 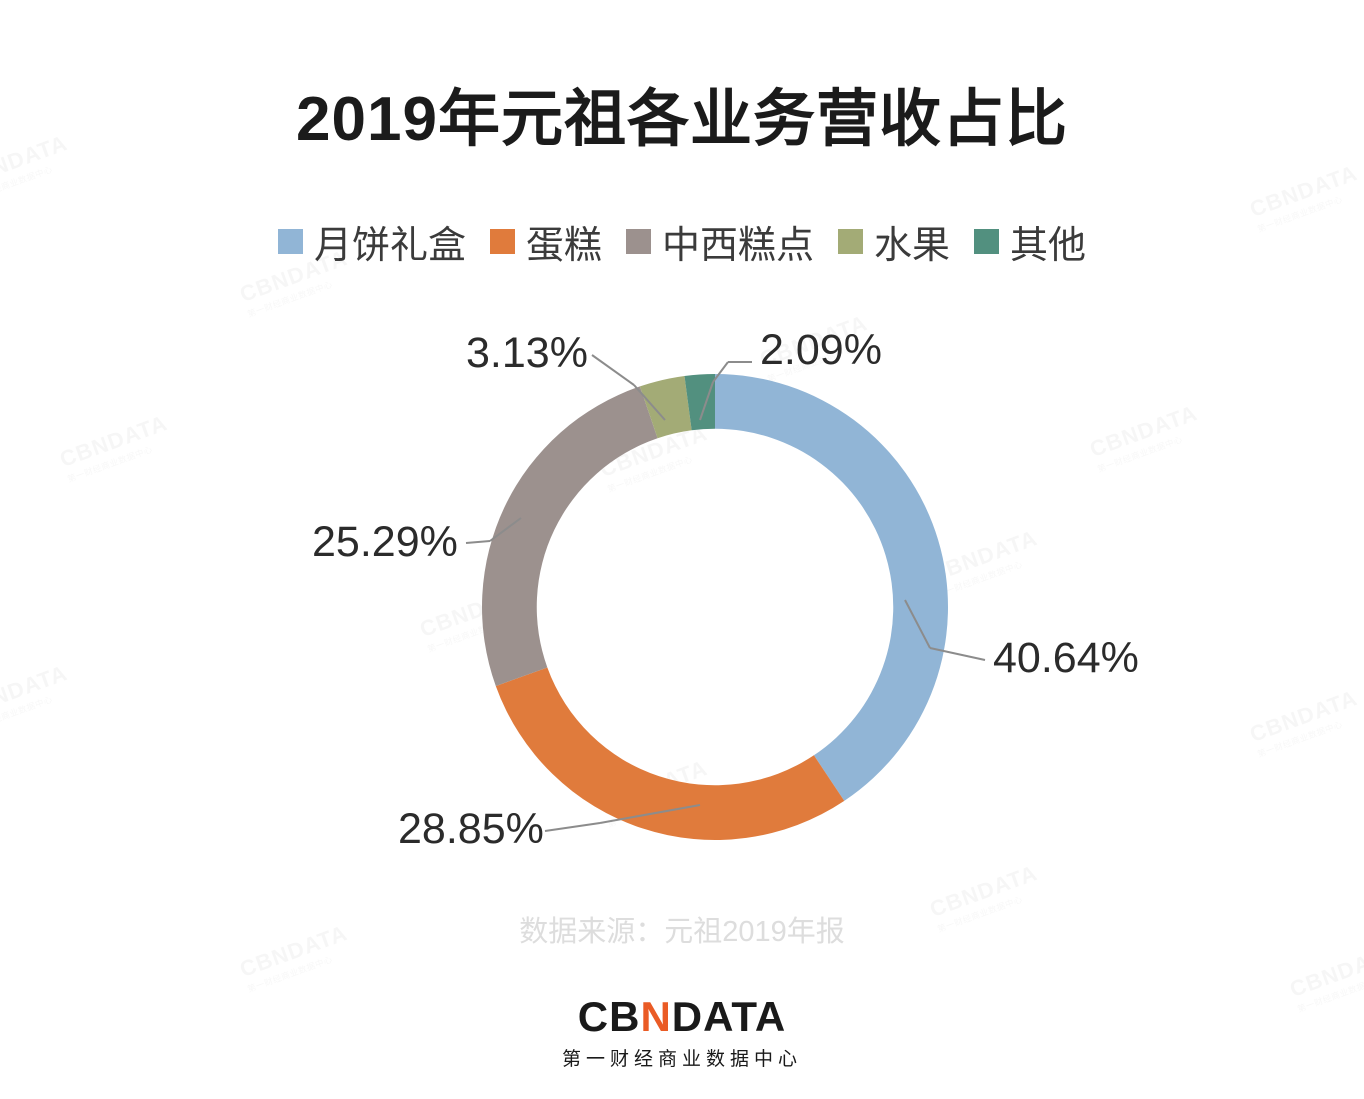 I want to click on brand-logo-cb: CB, so click(x=609, y=1016).